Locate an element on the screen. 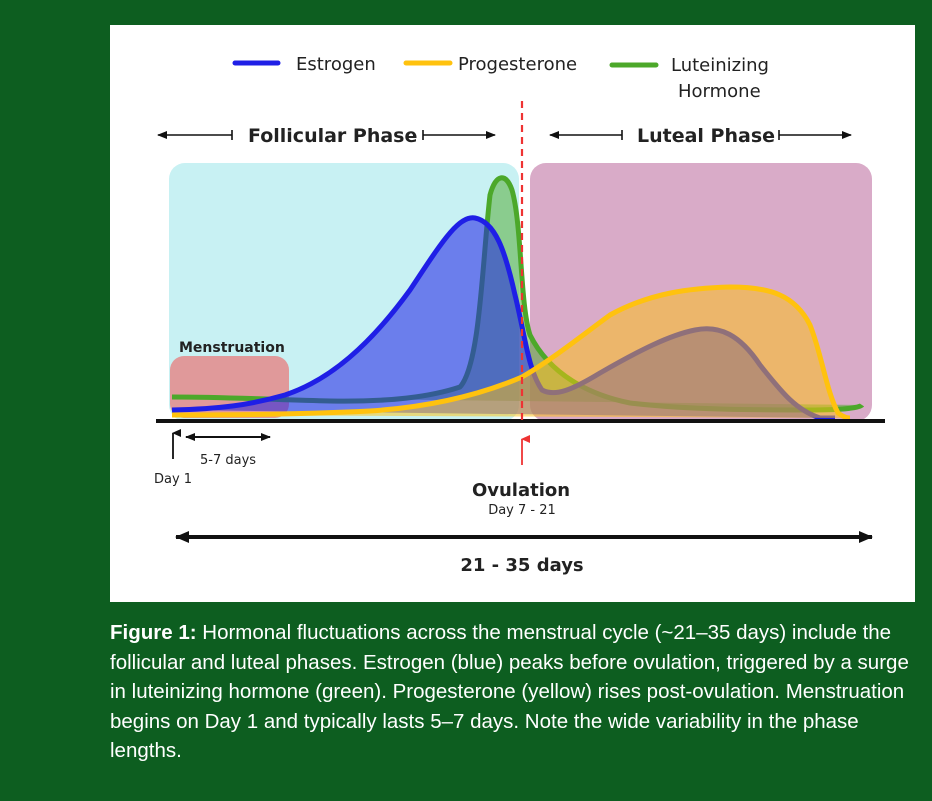 This screenshot has width=932, height=801. luteal-phase-label: Luteal Phase is located at coordinates (706, 136).